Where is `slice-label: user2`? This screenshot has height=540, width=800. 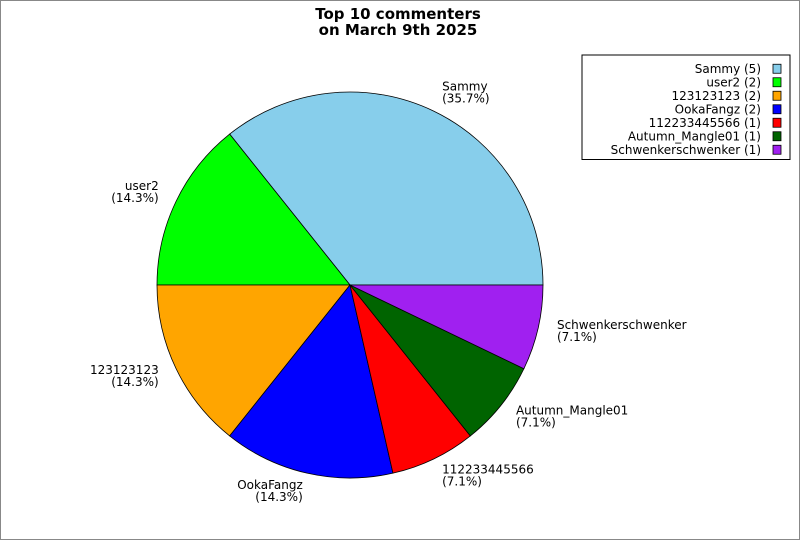
slice-label: user2 is located at coordinates (142, 186).